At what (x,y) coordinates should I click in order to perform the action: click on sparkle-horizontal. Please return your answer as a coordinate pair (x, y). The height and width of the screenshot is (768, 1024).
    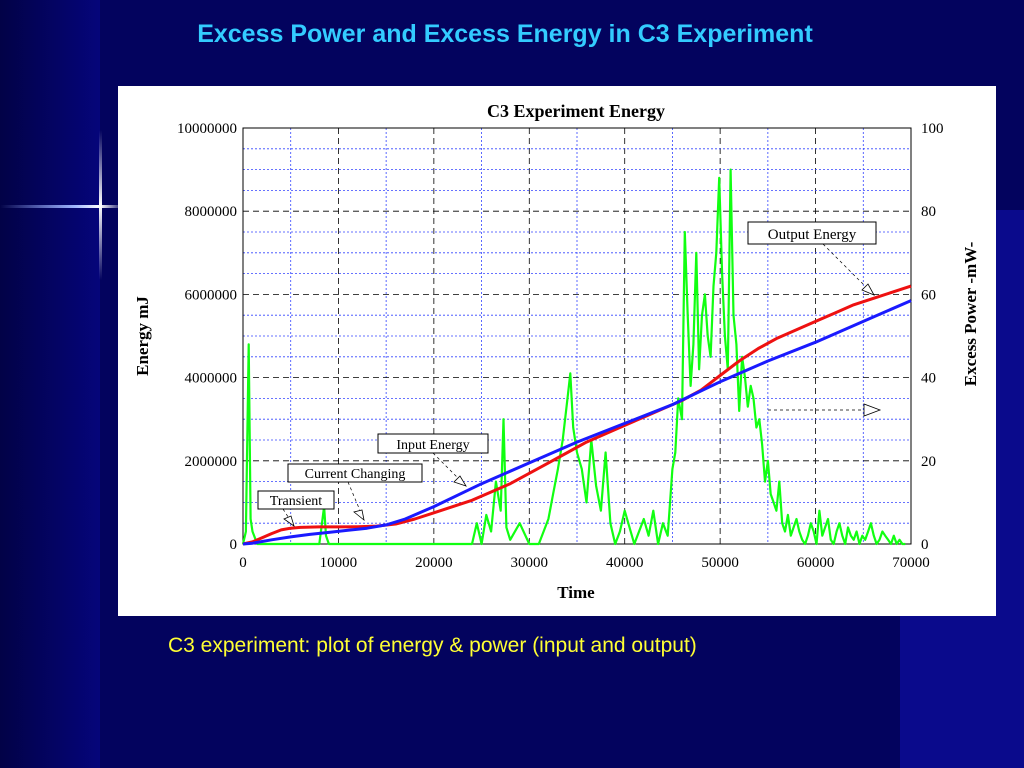
    Looking at the image, I should click on (62, 206).